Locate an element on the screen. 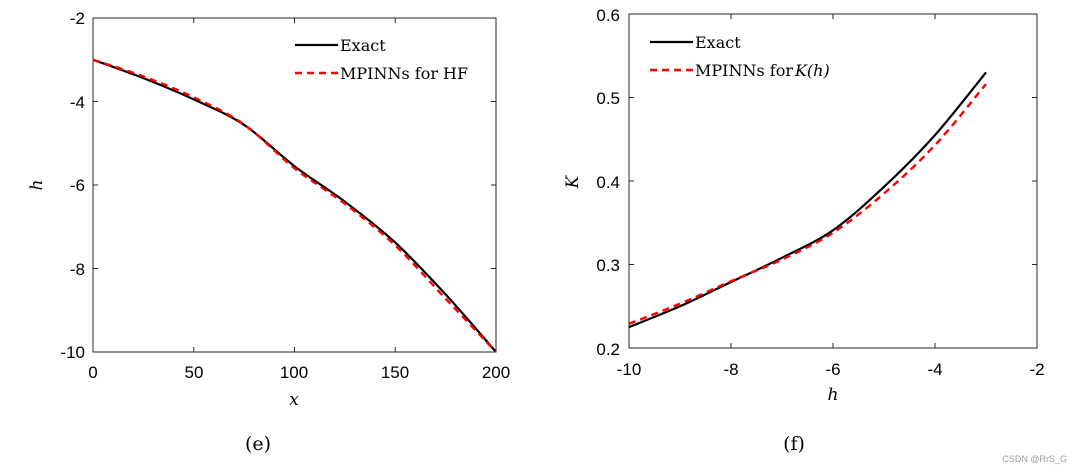 The width and height of the screenshot is (1075, 473). x-tick-label: -2 is located at coordinates (1036, 369).